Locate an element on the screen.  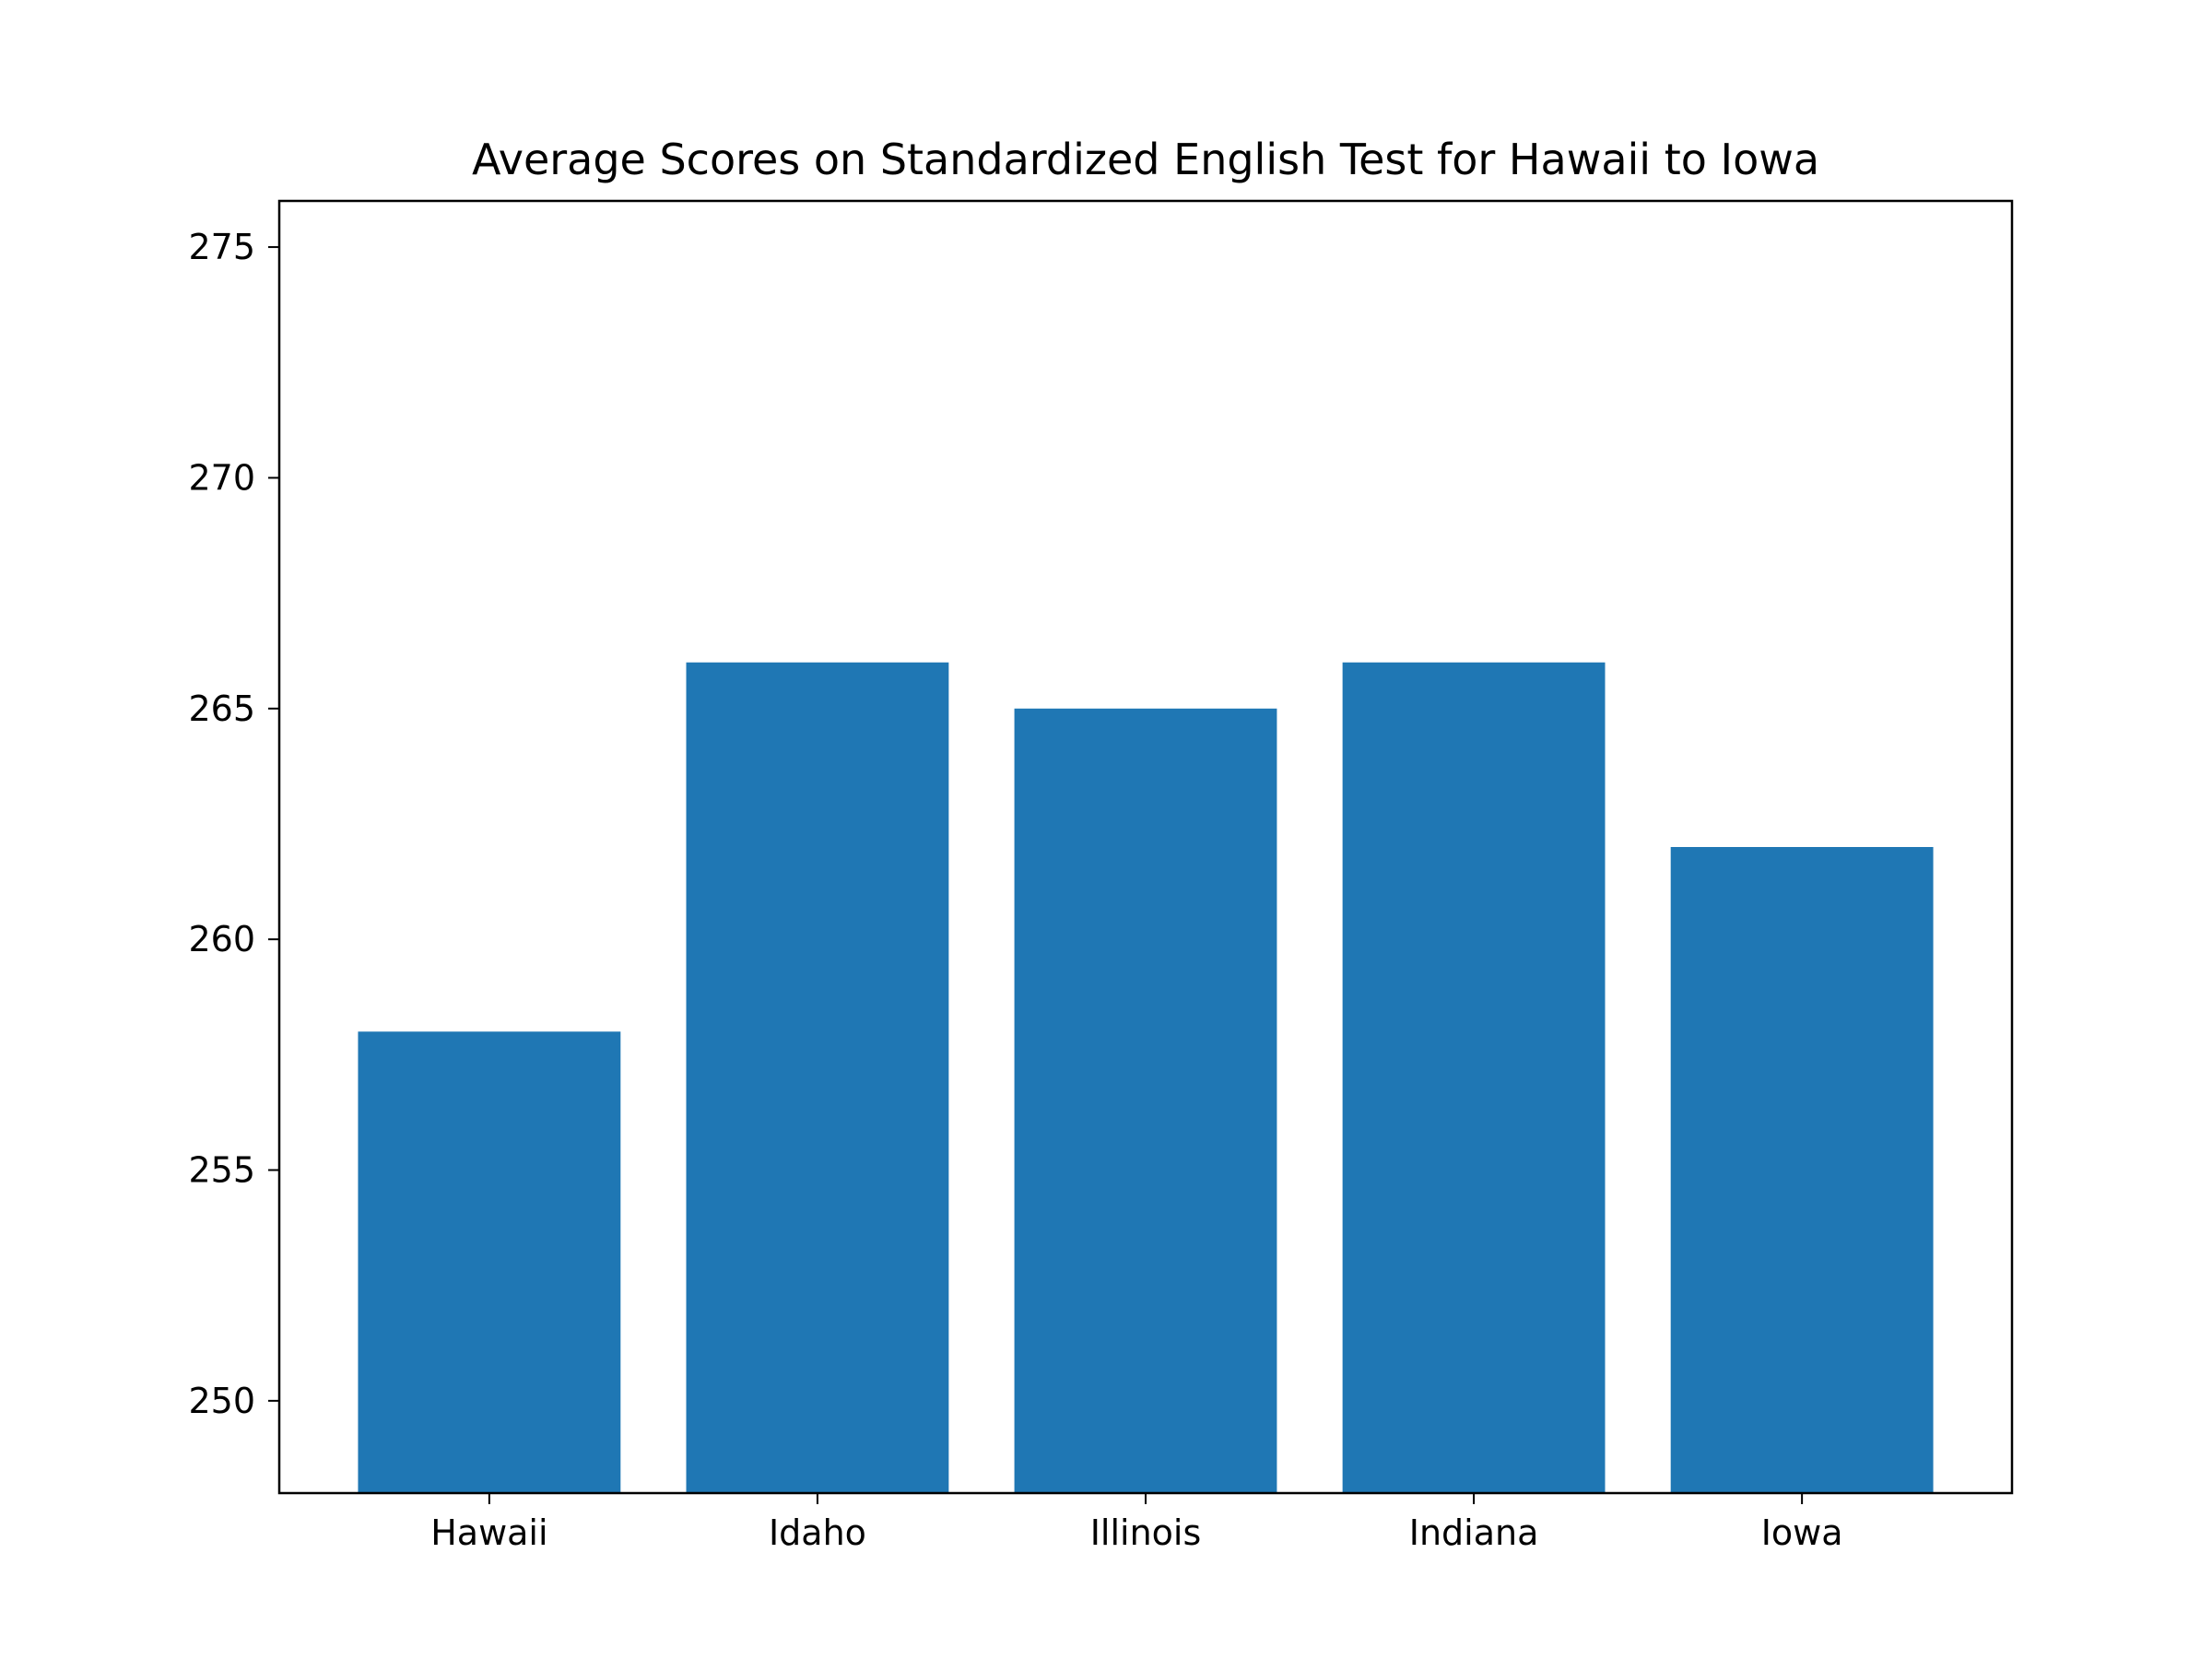
y-tick-label-265: 265 is located at coordinates (221, 708).